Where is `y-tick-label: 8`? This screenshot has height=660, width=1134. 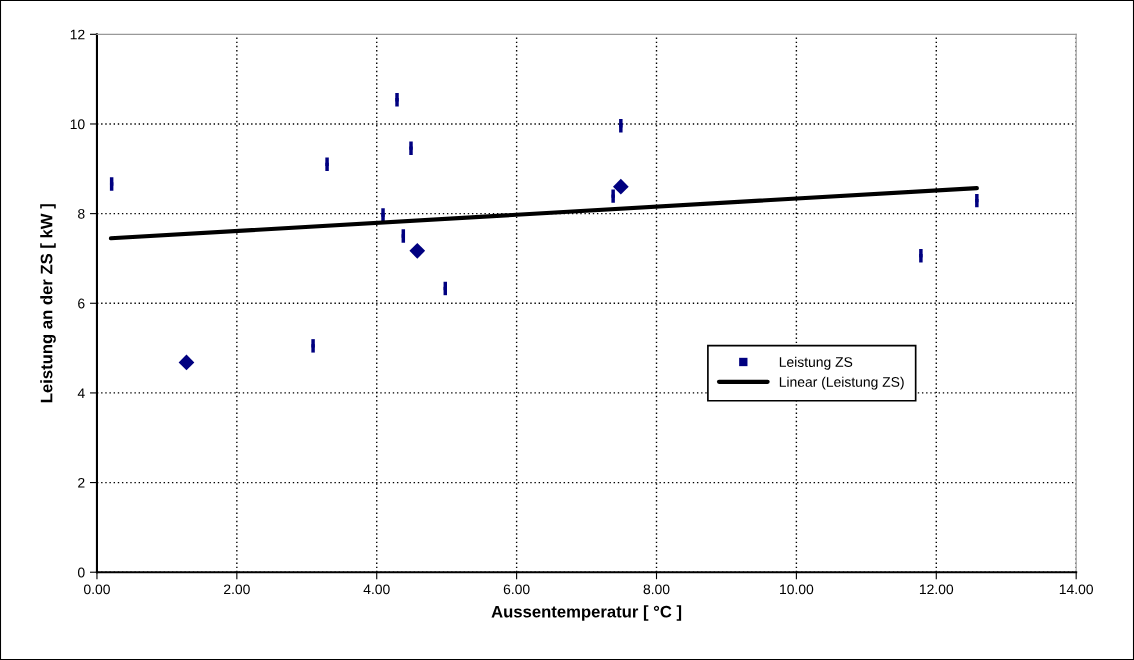
y-tick-label: 8 is located at coordinates (81, 213).